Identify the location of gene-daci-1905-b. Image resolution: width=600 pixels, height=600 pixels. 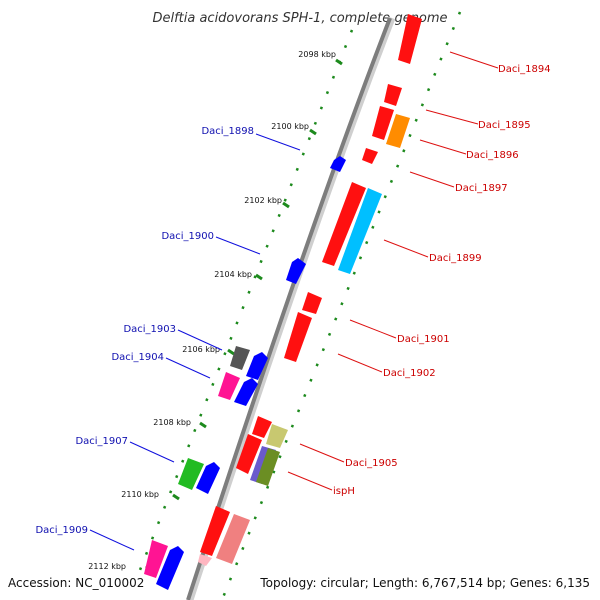
(277, 436).